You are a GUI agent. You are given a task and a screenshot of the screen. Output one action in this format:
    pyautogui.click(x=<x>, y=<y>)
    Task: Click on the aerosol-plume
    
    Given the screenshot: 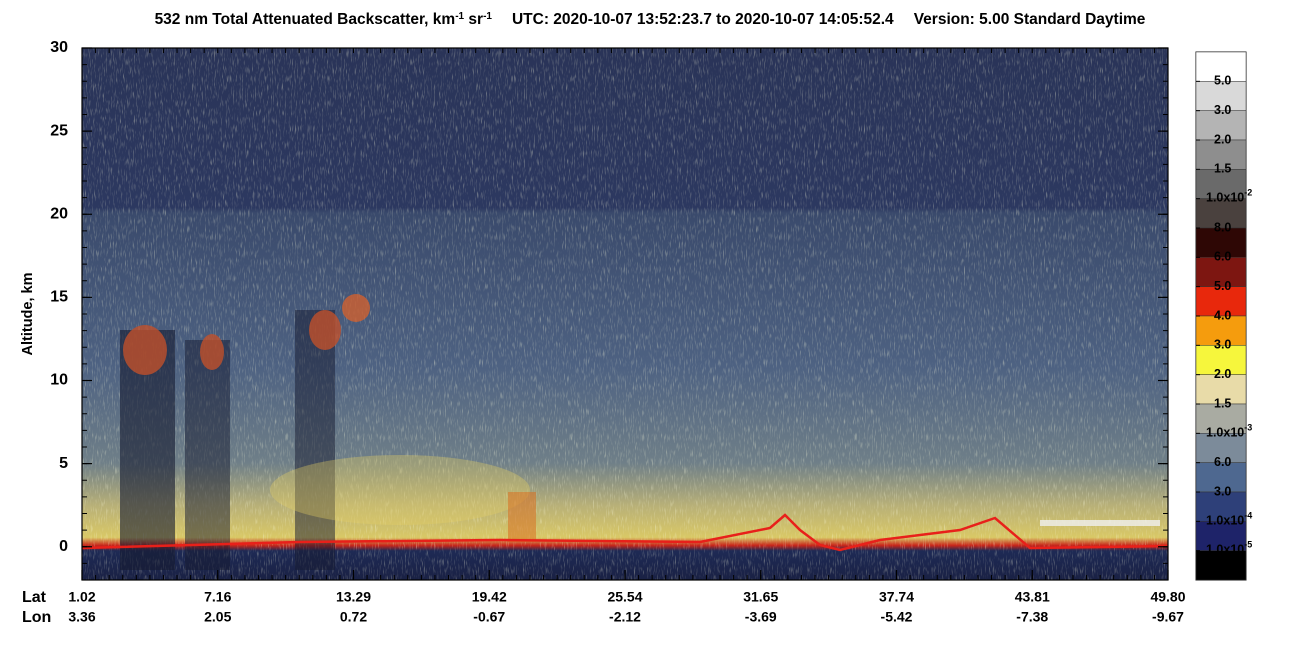 What is the action you would take?
    pyautogui.click(x=522, y=517)
    